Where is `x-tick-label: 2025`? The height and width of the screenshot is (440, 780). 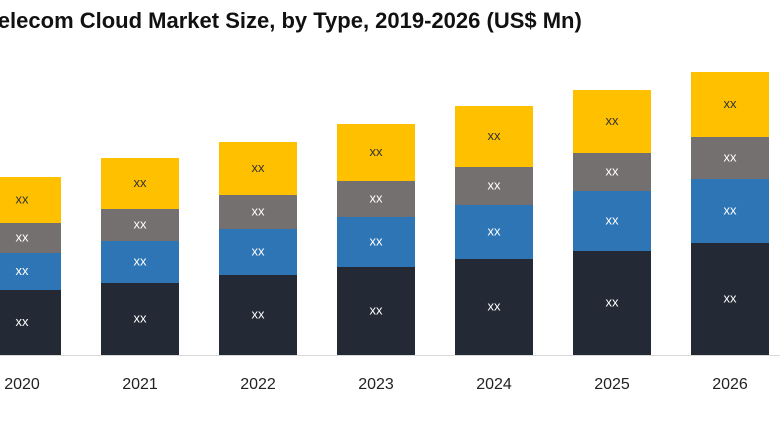
x-tick-label: 2025 is located at coordinates (612, 384).